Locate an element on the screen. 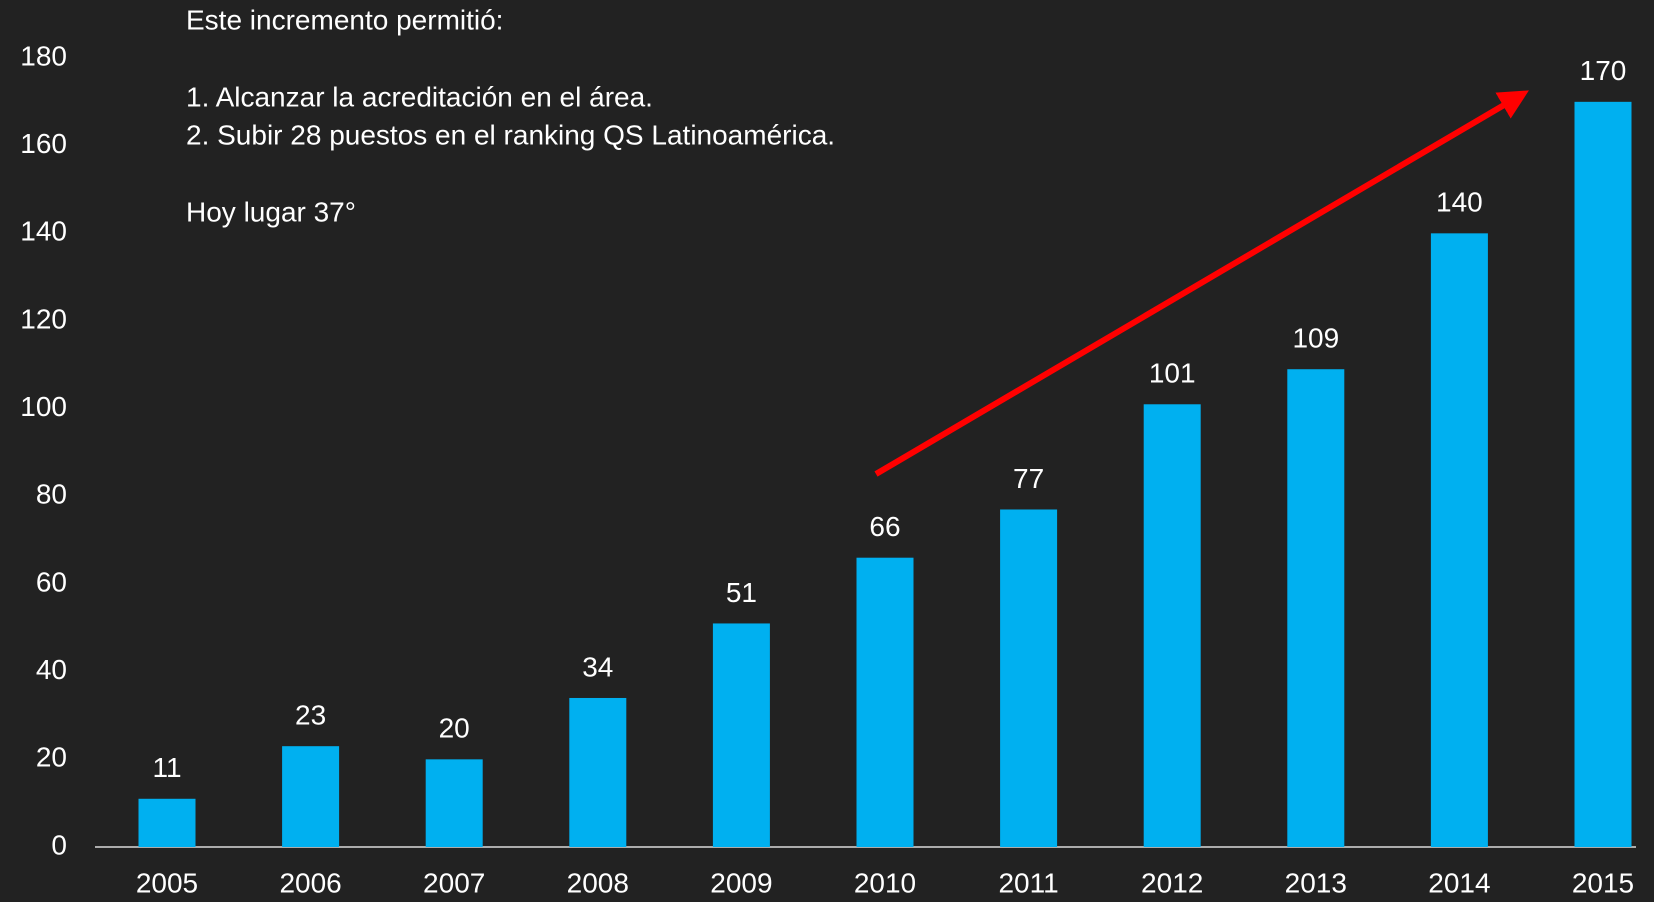  x-tick-label: 2009 is located at coordinates (741, 882).